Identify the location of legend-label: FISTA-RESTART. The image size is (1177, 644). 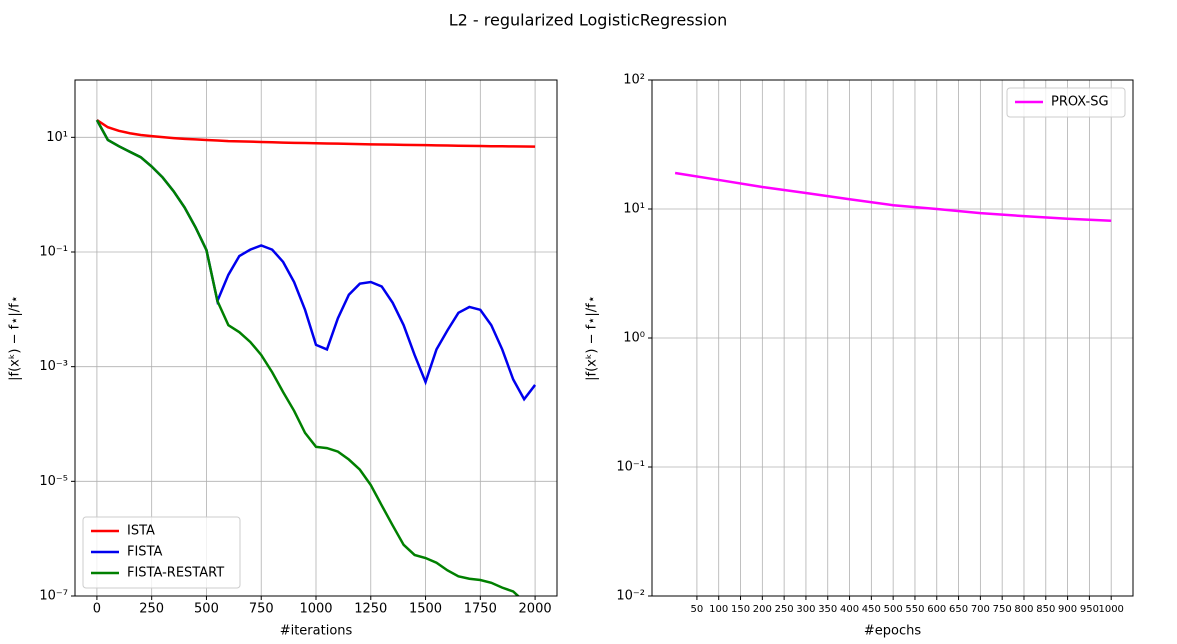
(175, 573).